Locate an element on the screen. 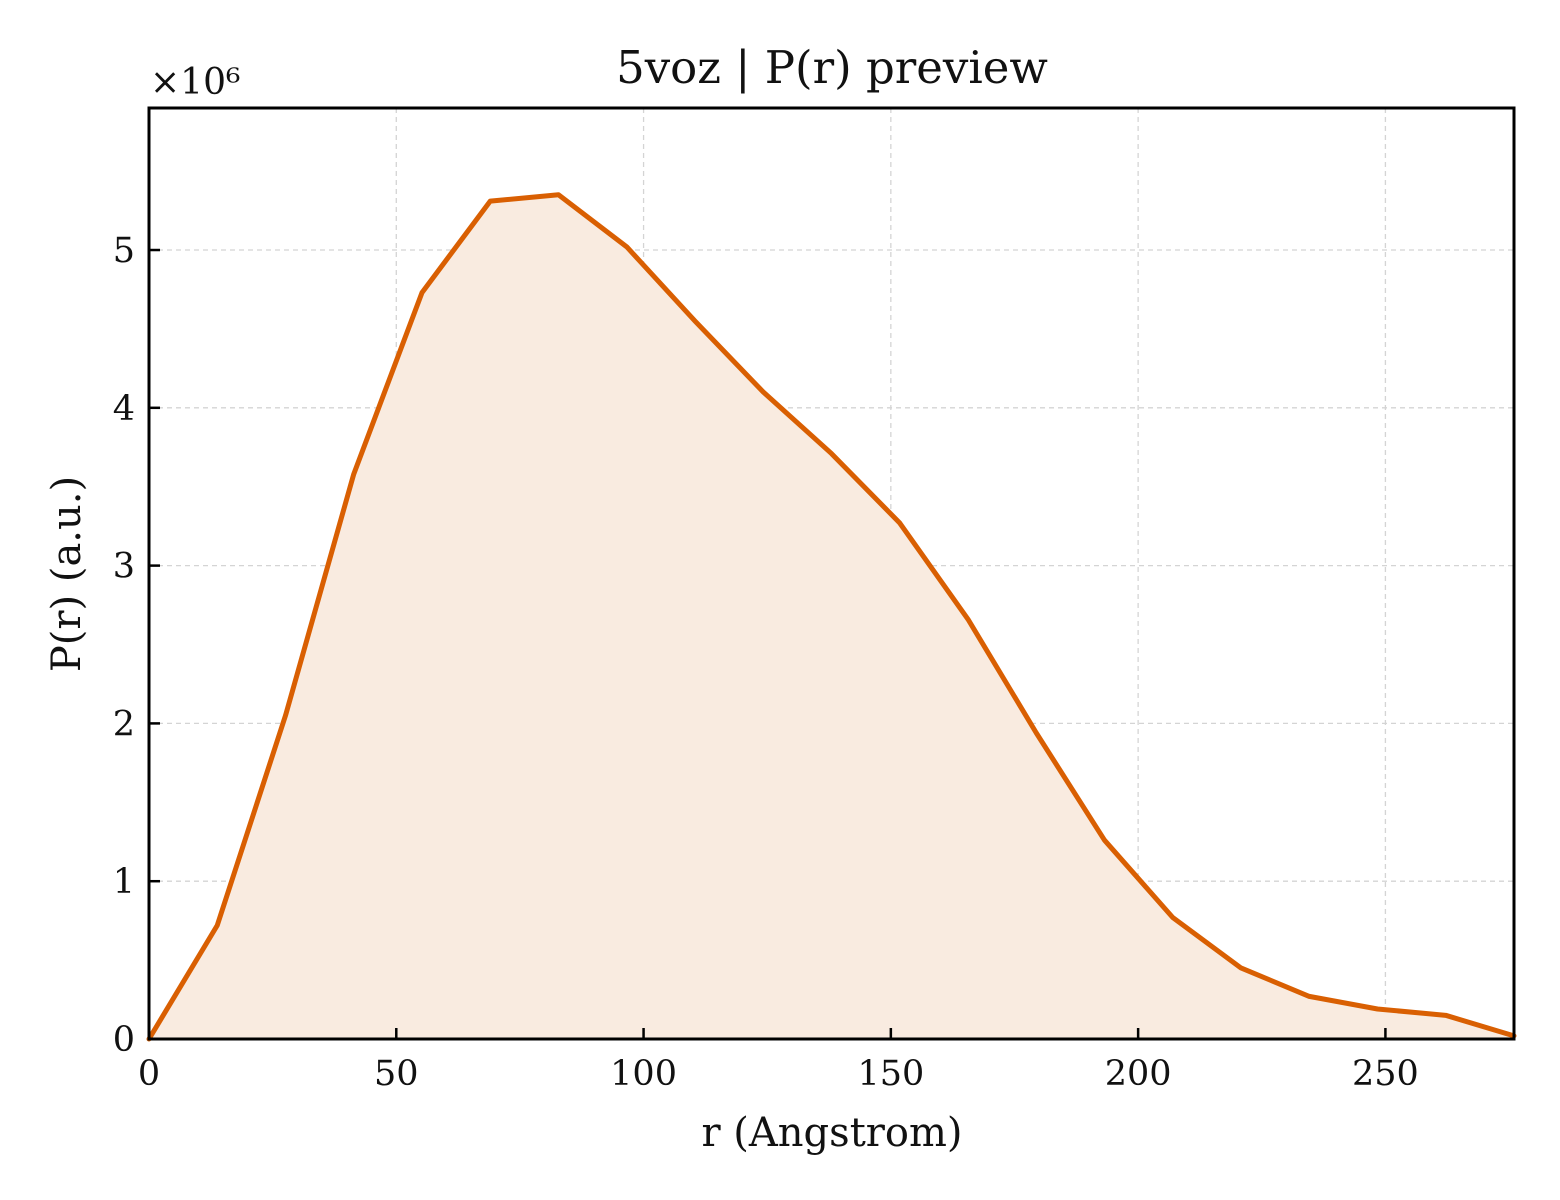  x-tick-label: 0 is located at coordinates (149, 1074).